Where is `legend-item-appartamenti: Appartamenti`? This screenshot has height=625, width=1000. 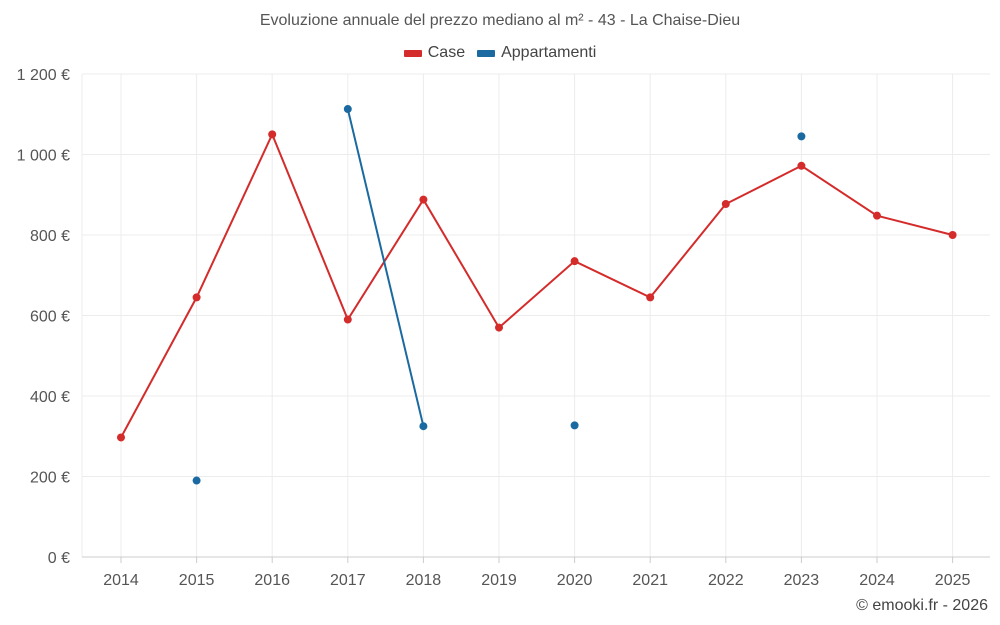
legend-item-appartamenti: Appartamenti is located at coordinates (536, 53).